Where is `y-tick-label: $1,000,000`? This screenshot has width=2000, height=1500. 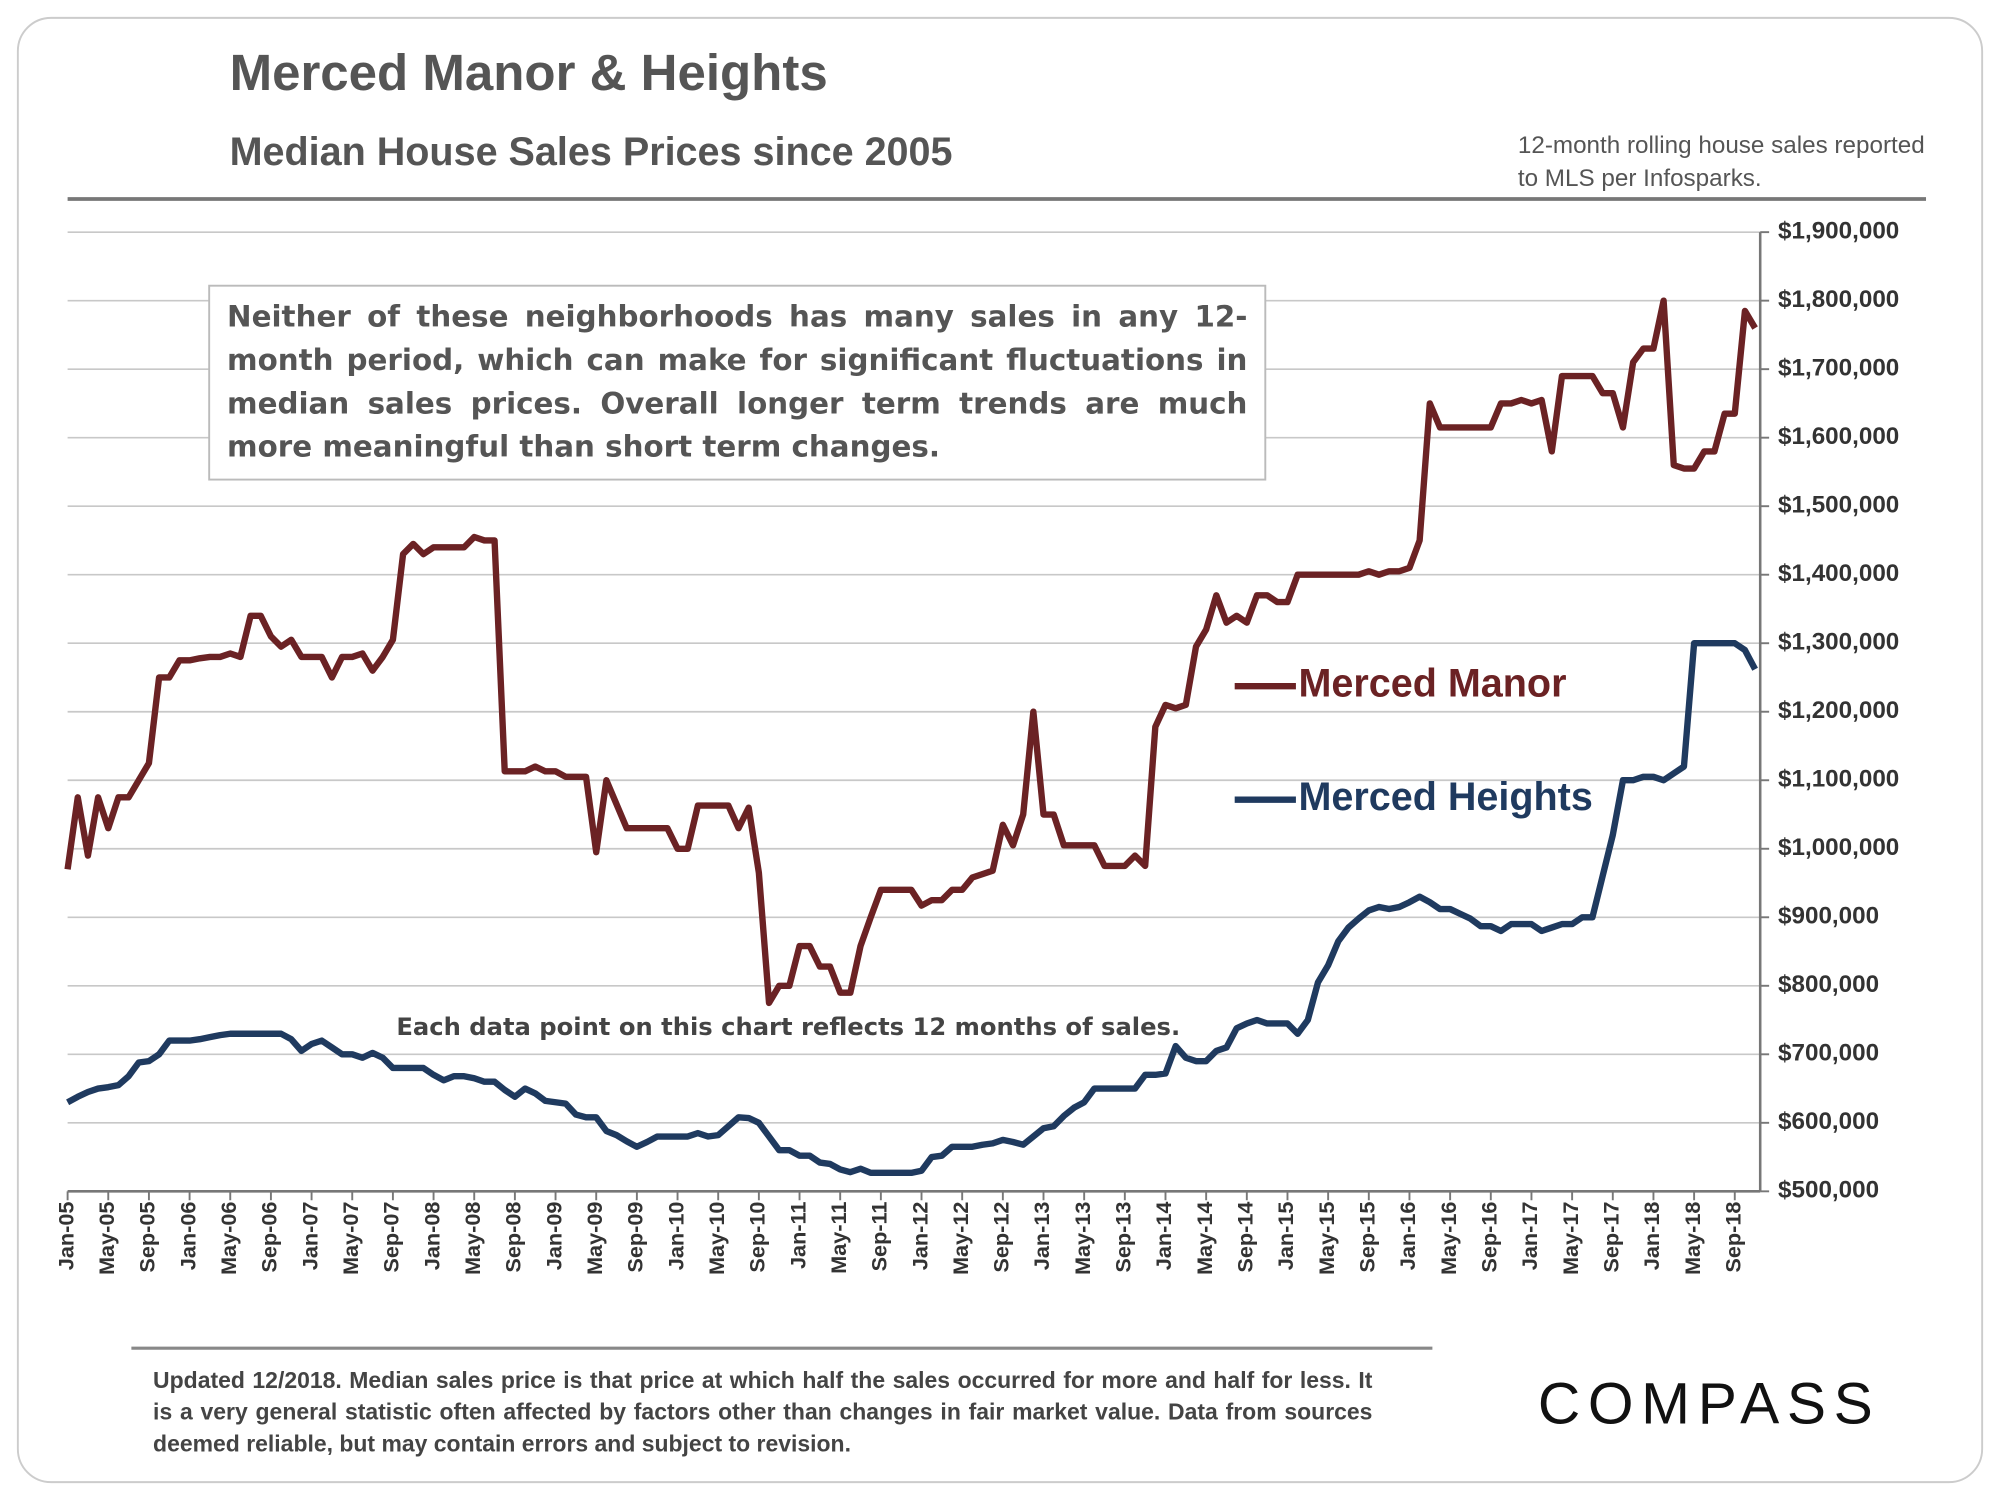
y-tick-label: $1,000,000 is located at coordinates (1838, 847).